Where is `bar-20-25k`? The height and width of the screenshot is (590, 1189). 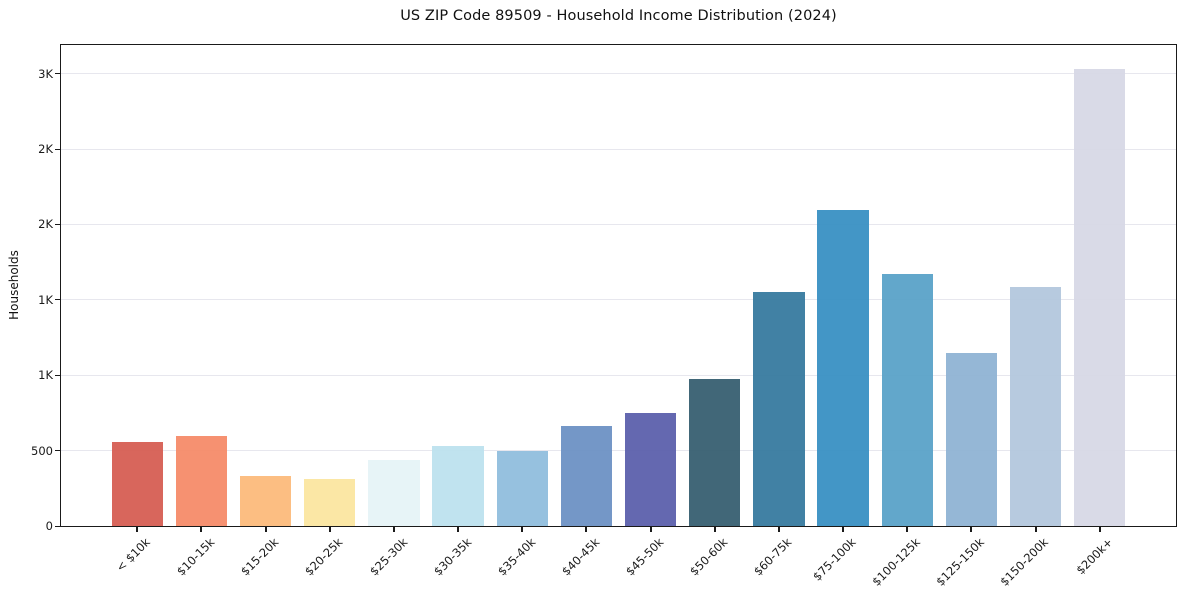 bar-20-25k is located at coordinates (330, 502).